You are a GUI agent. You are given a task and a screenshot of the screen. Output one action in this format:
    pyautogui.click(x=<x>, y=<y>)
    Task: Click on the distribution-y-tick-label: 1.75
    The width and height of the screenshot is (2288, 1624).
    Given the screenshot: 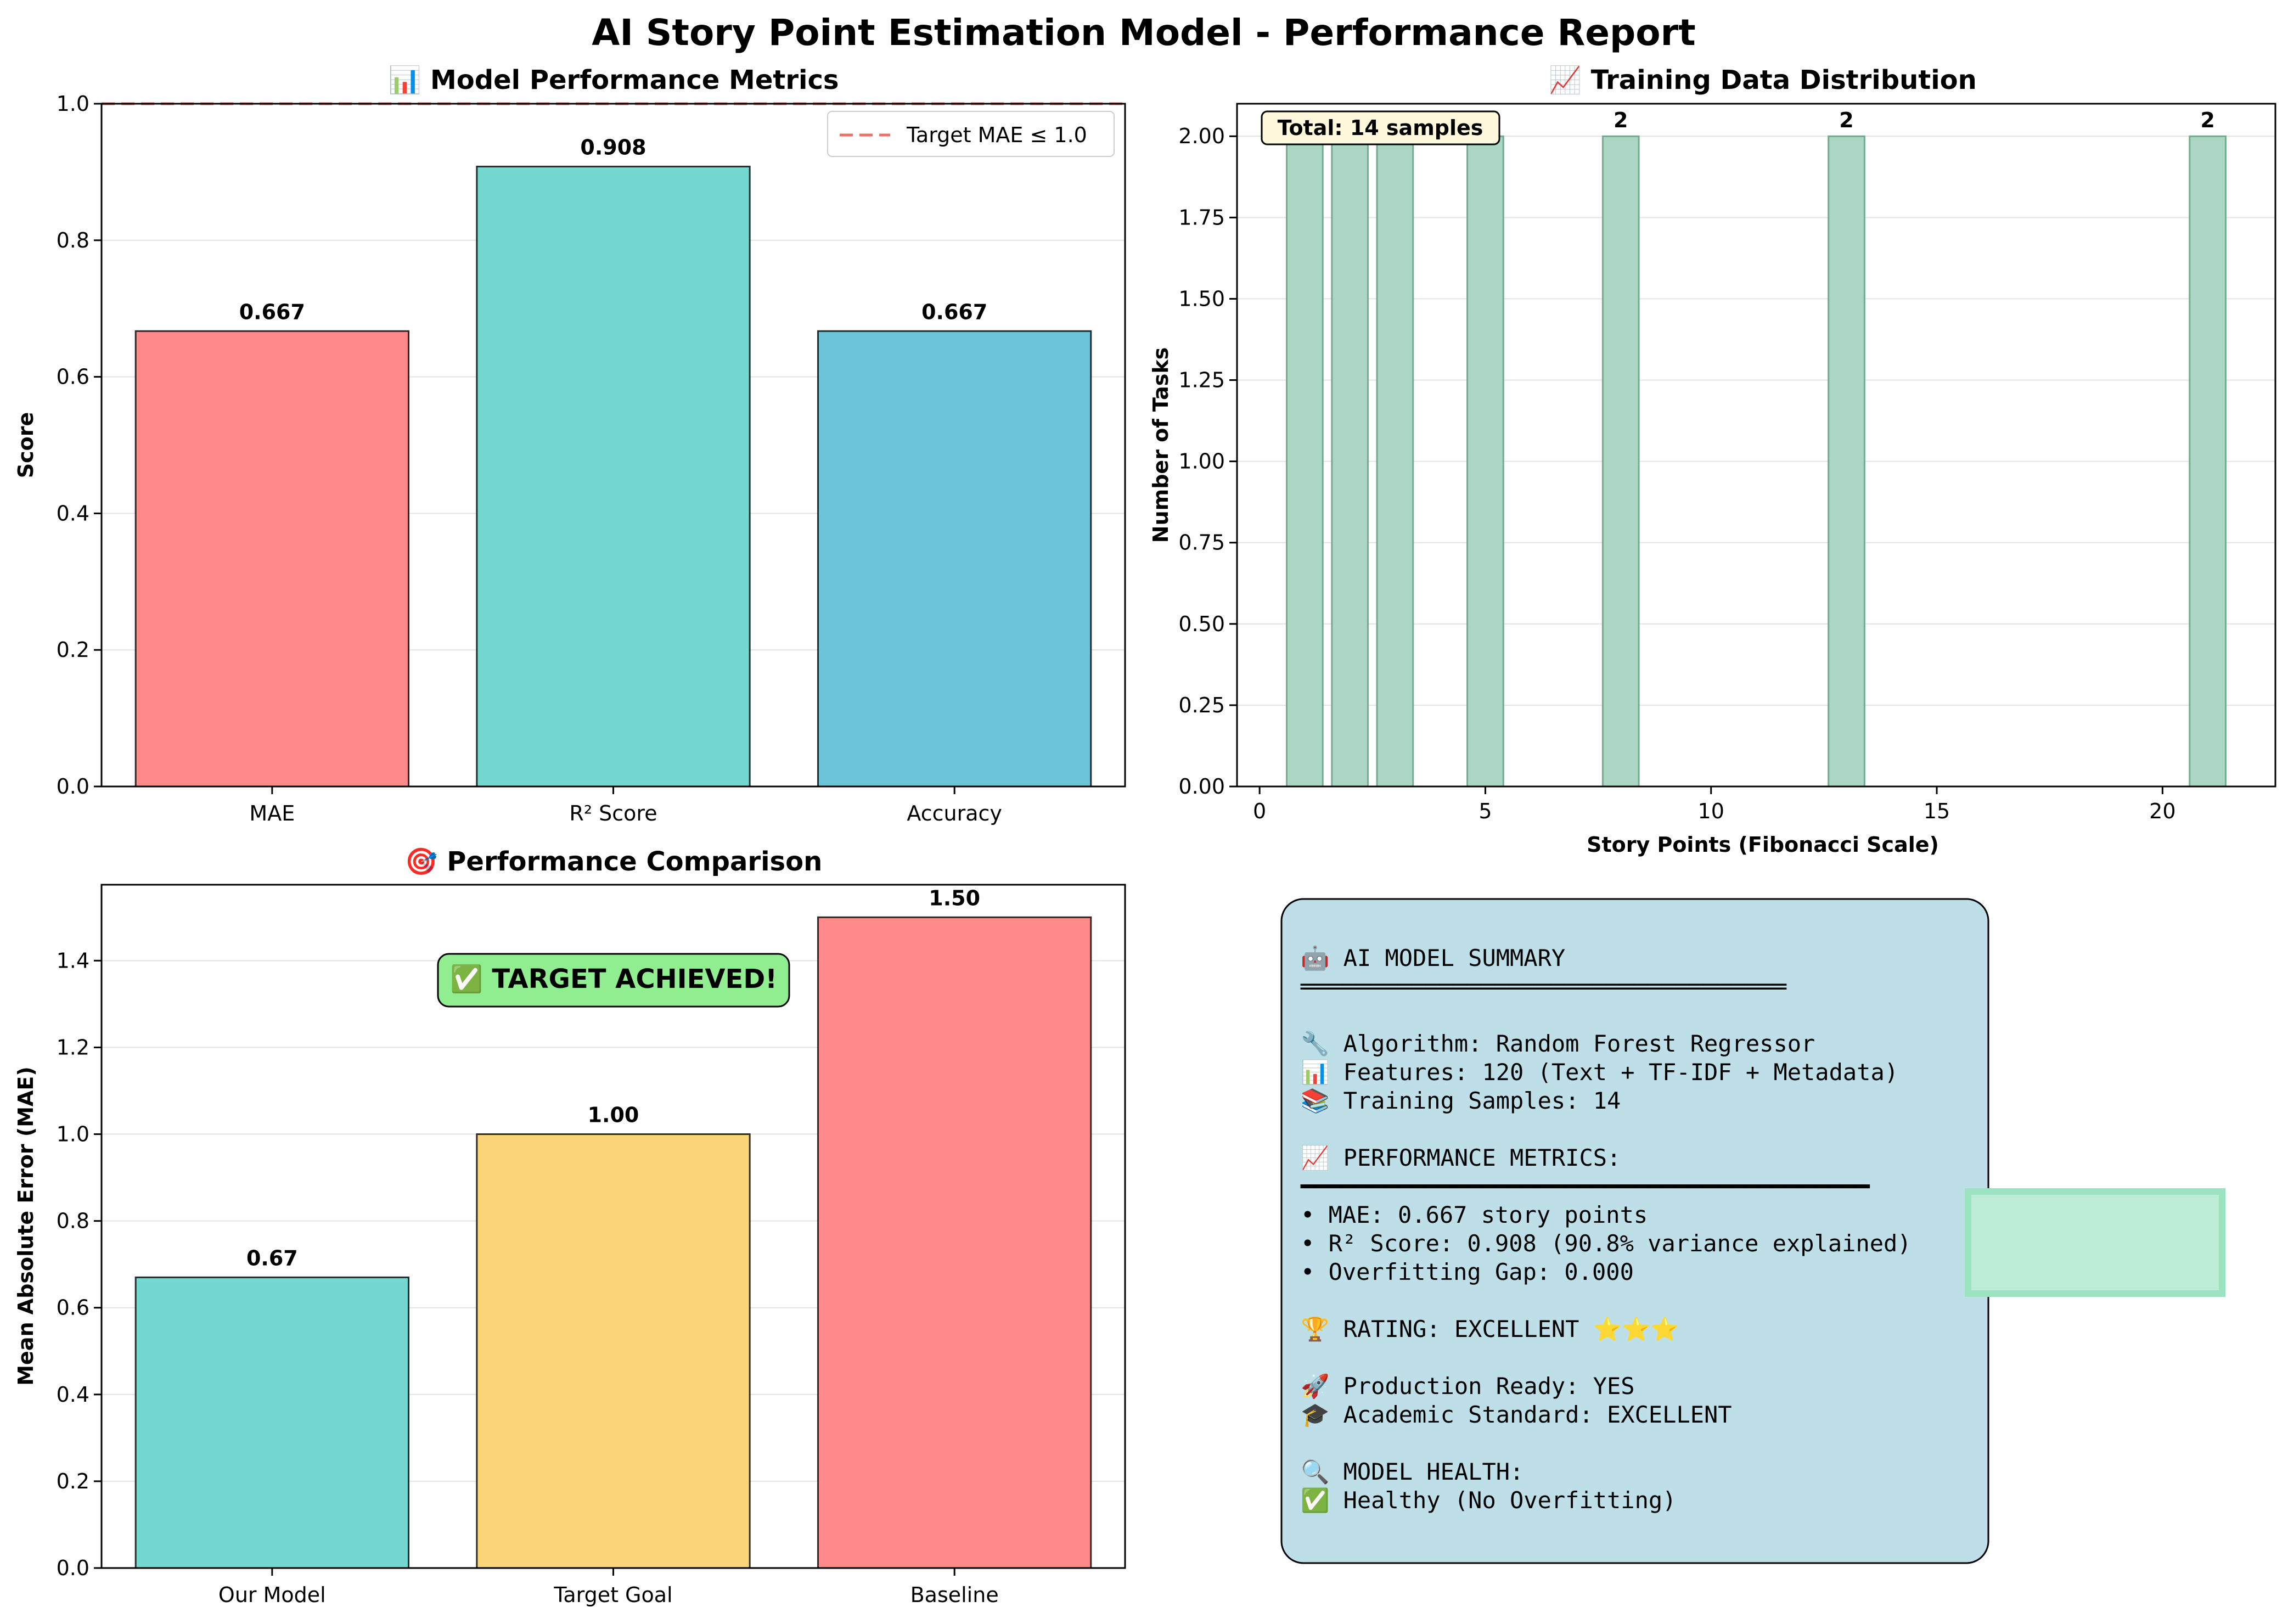 What is the action you would take?
    pyautogui.click(x=1201, y=217)
    